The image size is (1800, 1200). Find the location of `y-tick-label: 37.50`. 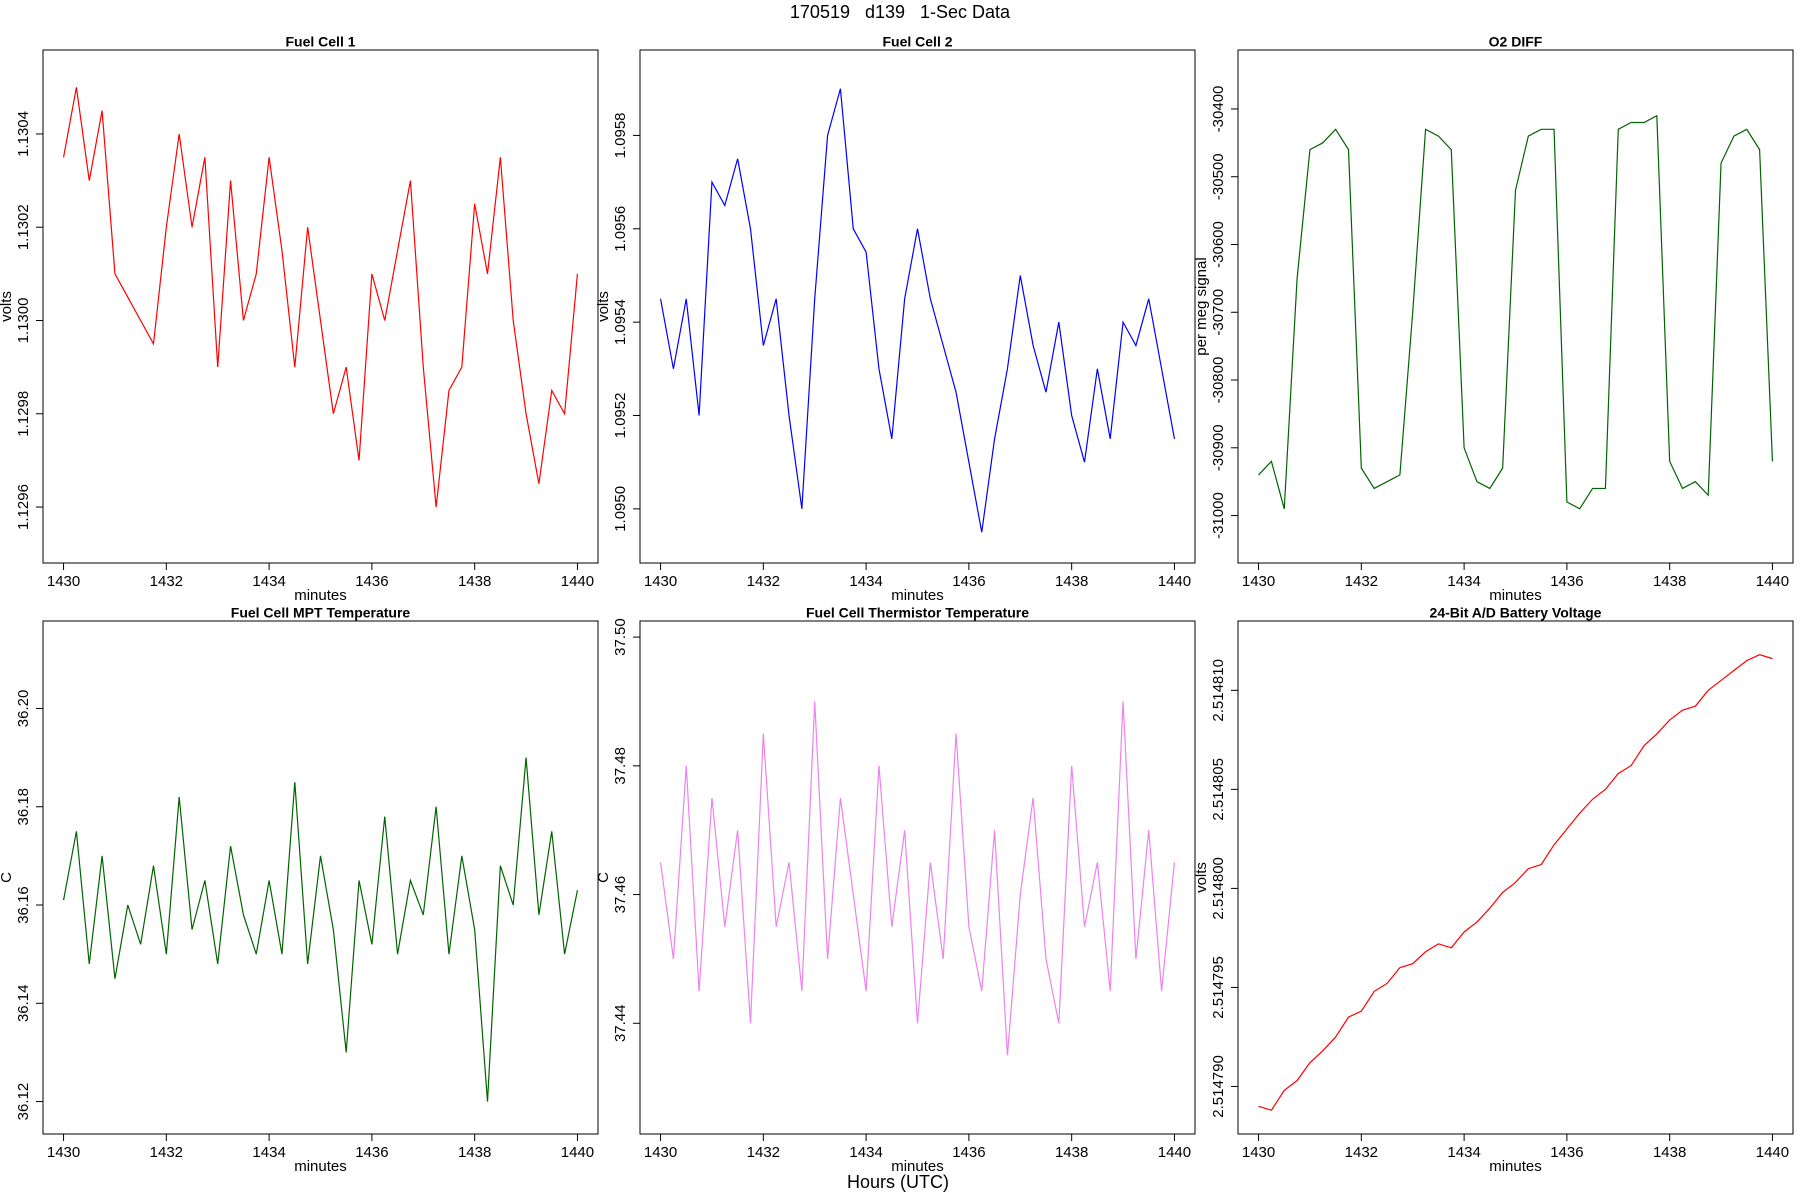

y-tick-label: 37.50 is located at coordinates (620, 637).